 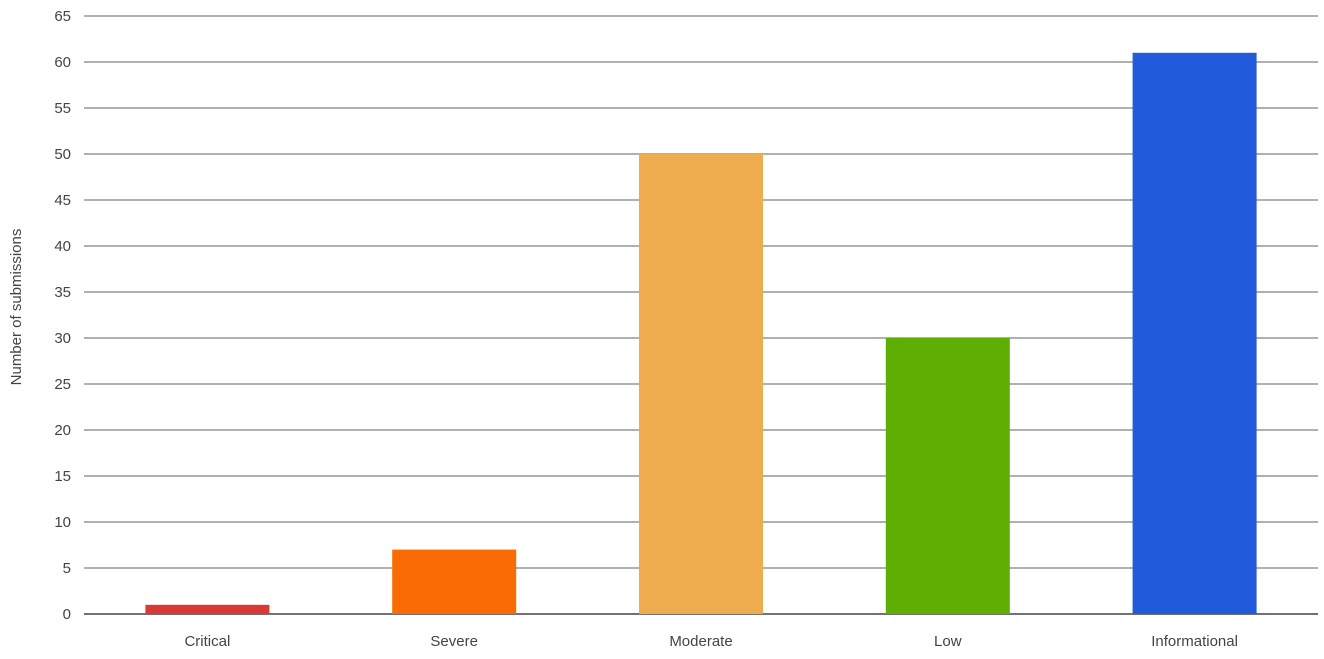 What do you see at coordinates (67, 568) in the screenshot?
I see `y-tick-label: 5` at bounding box center [67, 568].